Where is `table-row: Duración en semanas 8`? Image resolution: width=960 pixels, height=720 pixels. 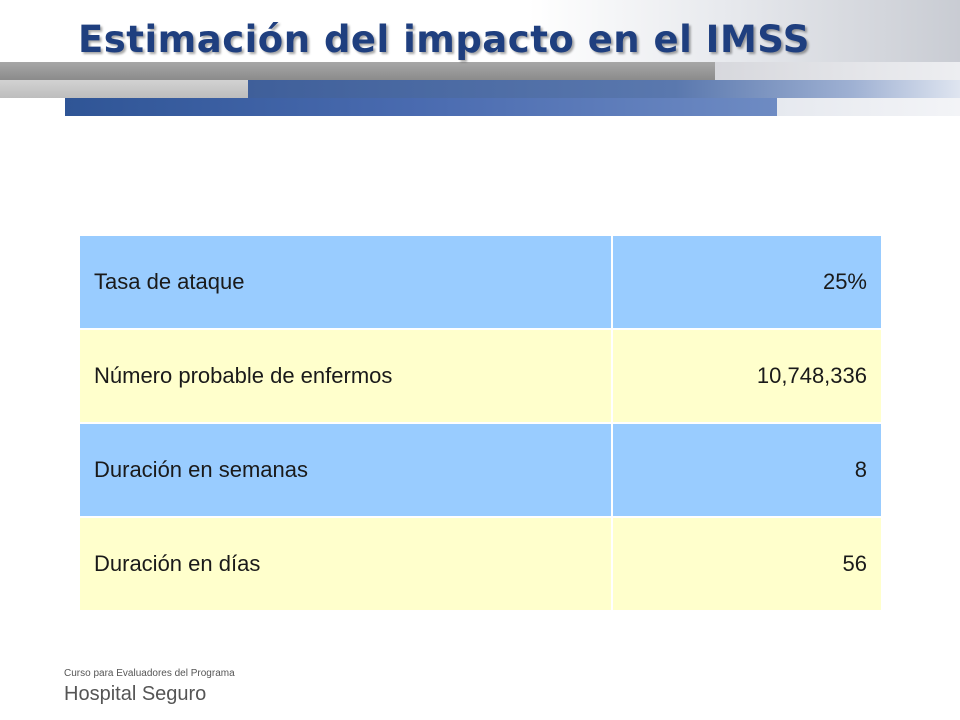
table-row: Duración en semanas 8 is located at coordinates (480, 470).